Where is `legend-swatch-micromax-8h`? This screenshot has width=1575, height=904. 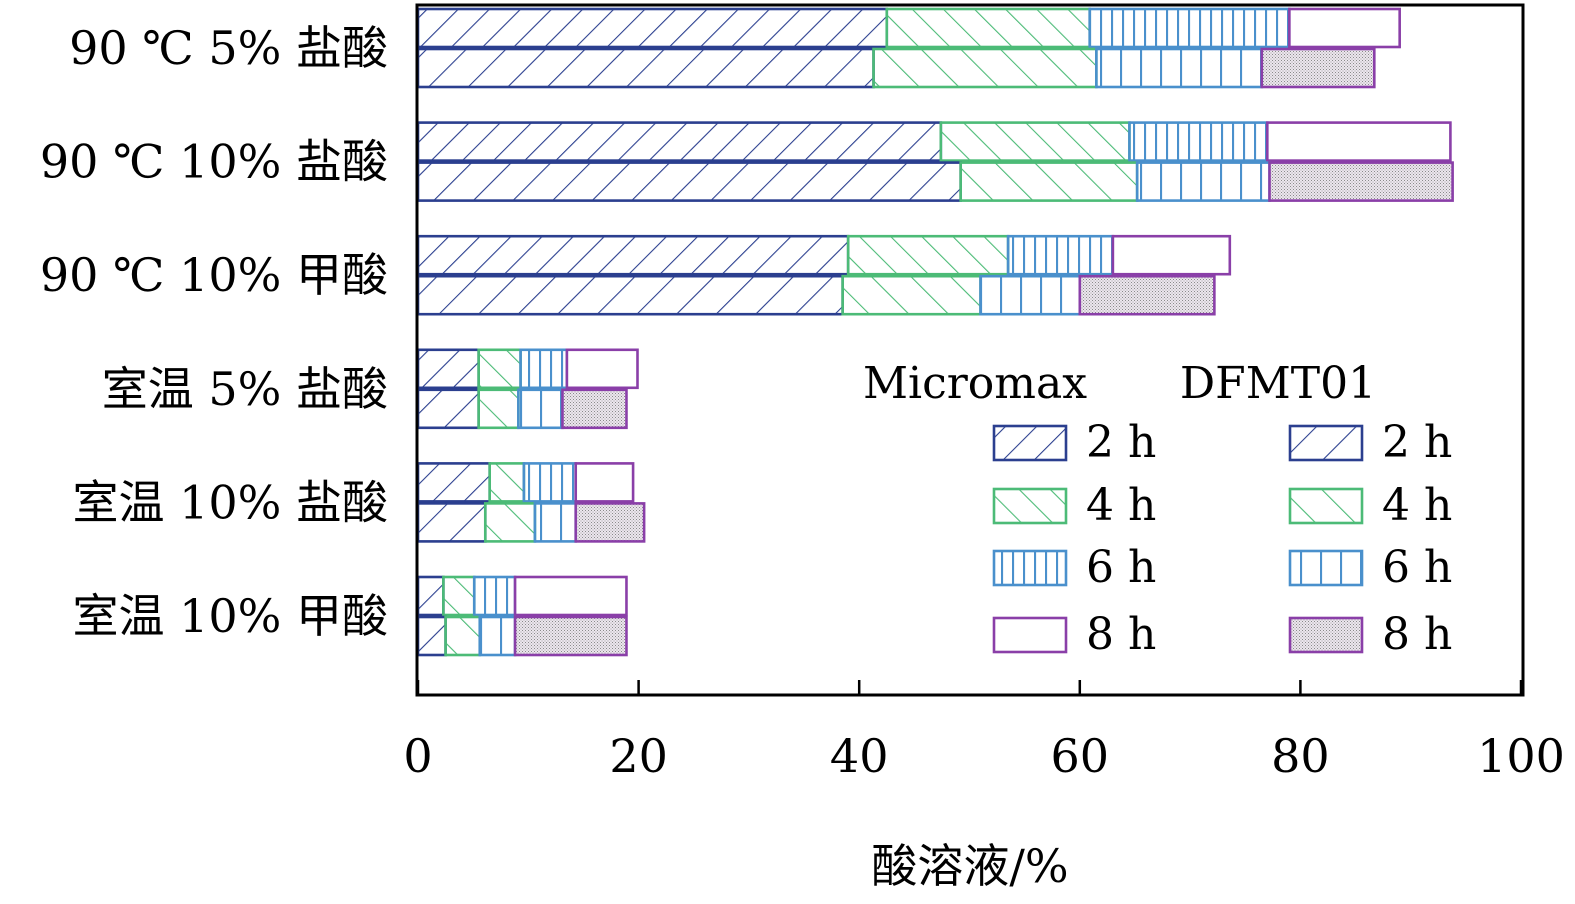 legend-swatch-micromax-8h is located at coordinates (1030, 635).